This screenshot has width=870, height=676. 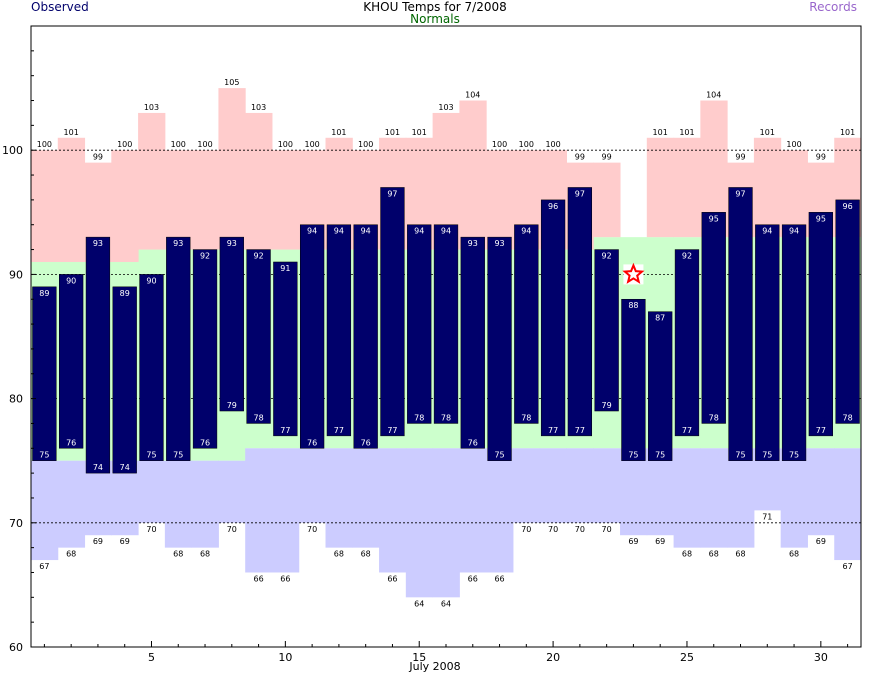 What do you see at coordinates (419, 657) in the screenshot?
I see `x-tick-label-15: 15` at bounding box center [419, 657].